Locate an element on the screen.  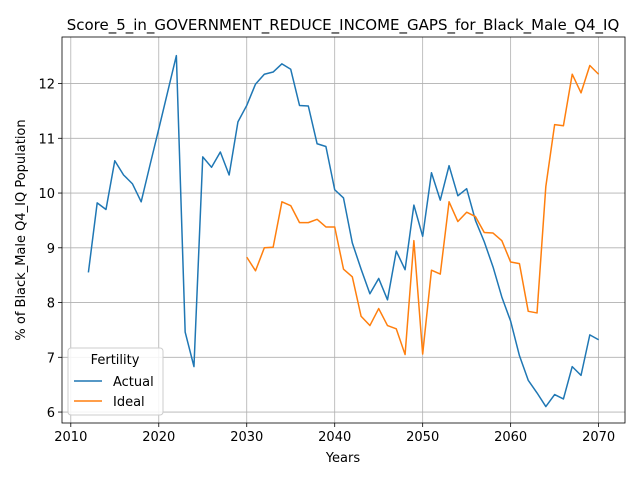
x-tick-label: 2010 is located at coordinates (70, 437).